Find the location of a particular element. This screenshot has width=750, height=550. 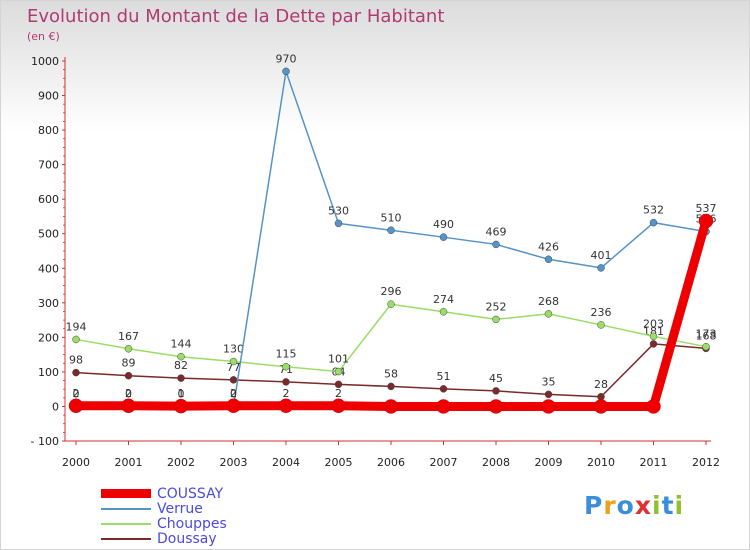

legend-item-doussay: Doussay is located at coordinates (164, 538).